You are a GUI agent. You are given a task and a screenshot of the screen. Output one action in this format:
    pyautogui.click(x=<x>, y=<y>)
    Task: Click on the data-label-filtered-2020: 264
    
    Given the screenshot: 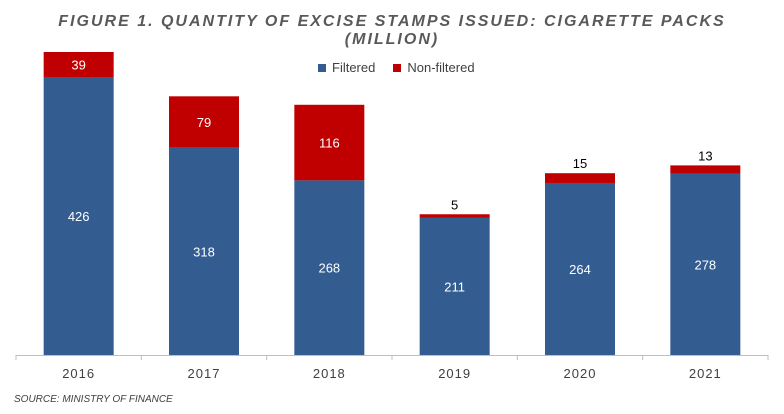 What is the action you would take?
    pyautogui.click(x=580, y=269)
    